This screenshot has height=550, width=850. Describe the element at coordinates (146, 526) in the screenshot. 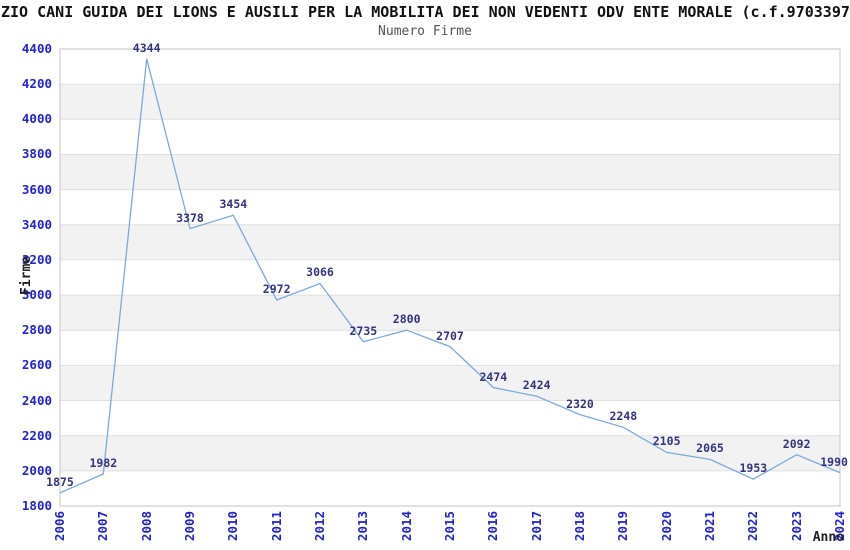

I see `x-tick-label: 2008` at that location.